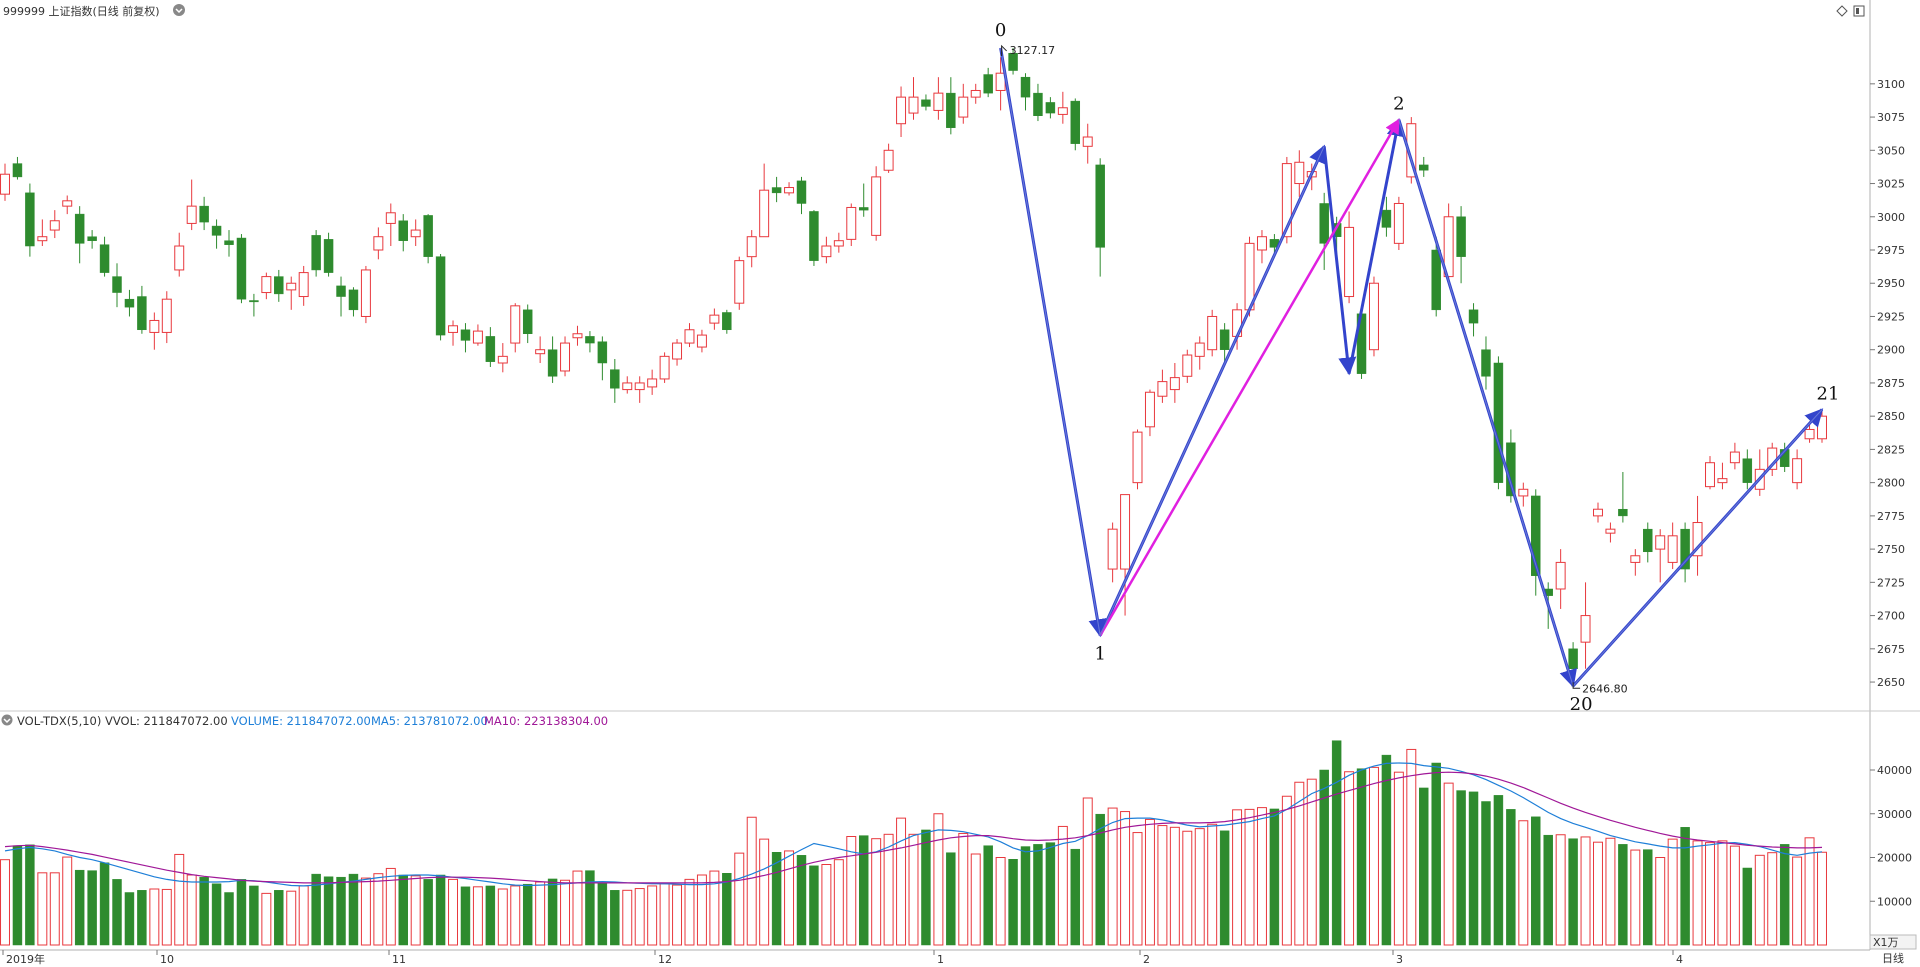 This screenshot has height=967, width=1920. What do you see at coordinates (1891, 283) in the screenshot?
I see `price-tick-label: 2950` at bounding box center [1891, 283].